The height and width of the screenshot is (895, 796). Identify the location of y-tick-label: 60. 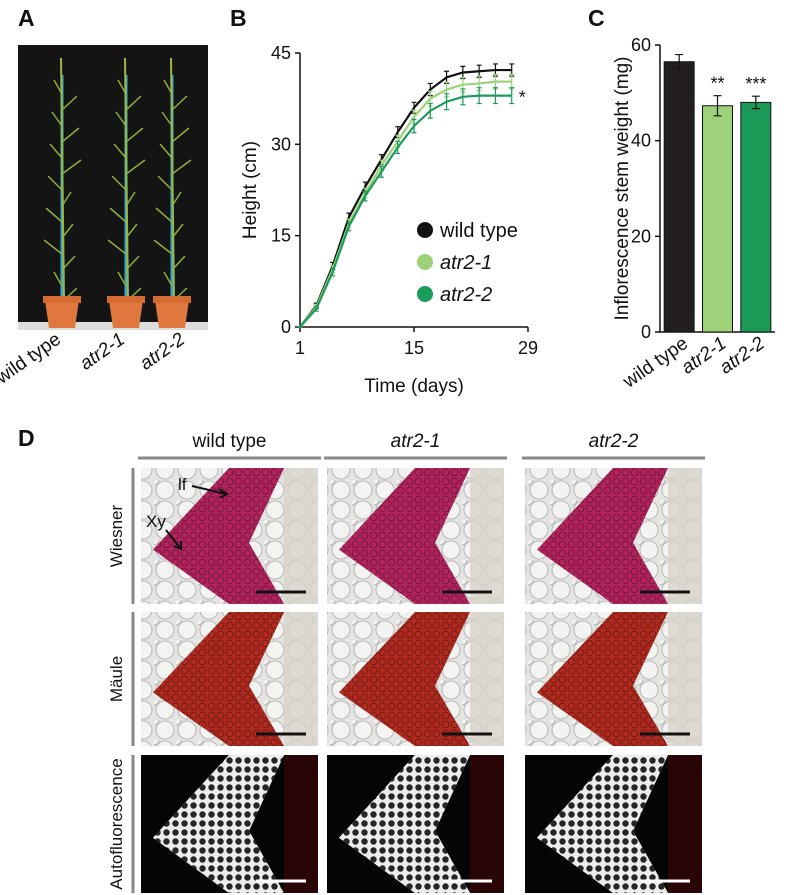
(641, 45).